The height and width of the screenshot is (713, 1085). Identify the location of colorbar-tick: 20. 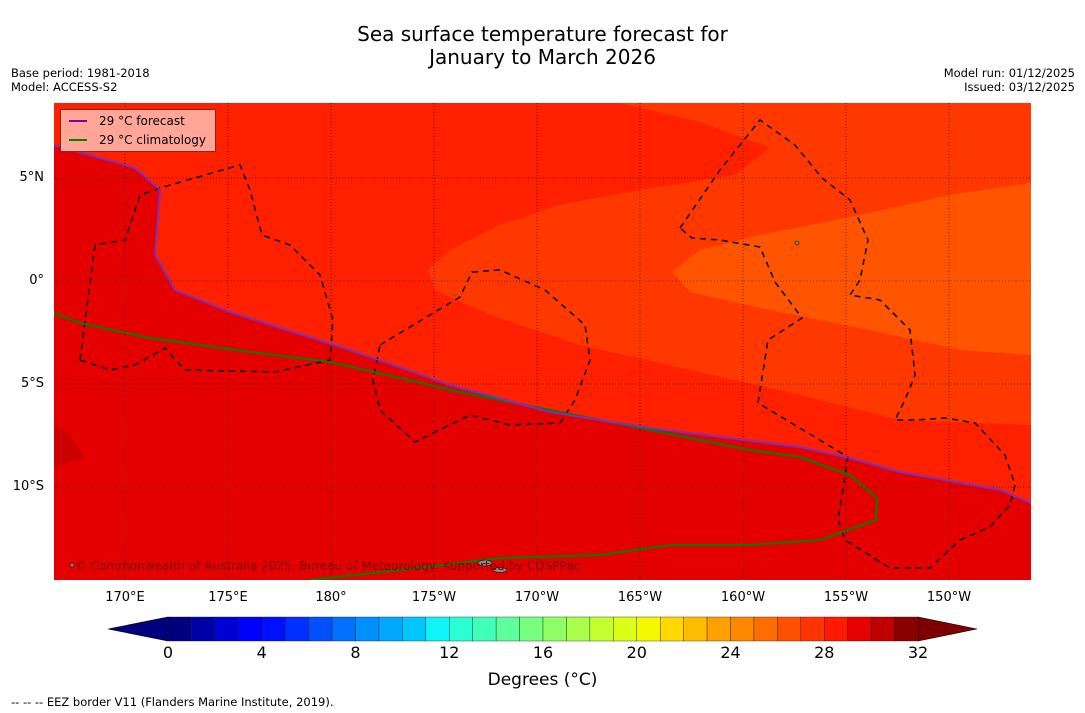
(636, 652).